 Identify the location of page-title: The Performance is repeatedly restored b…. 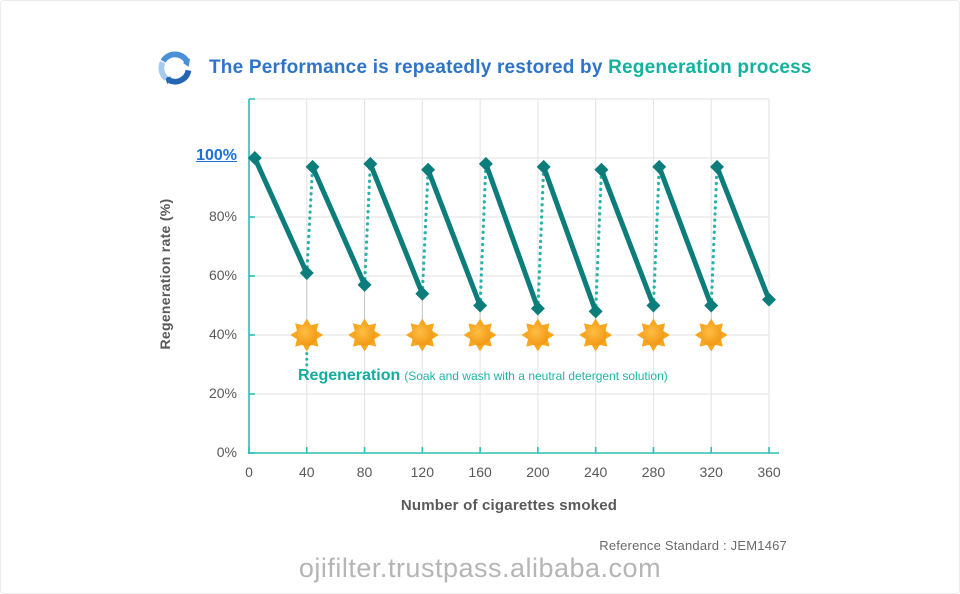
(510, 68).